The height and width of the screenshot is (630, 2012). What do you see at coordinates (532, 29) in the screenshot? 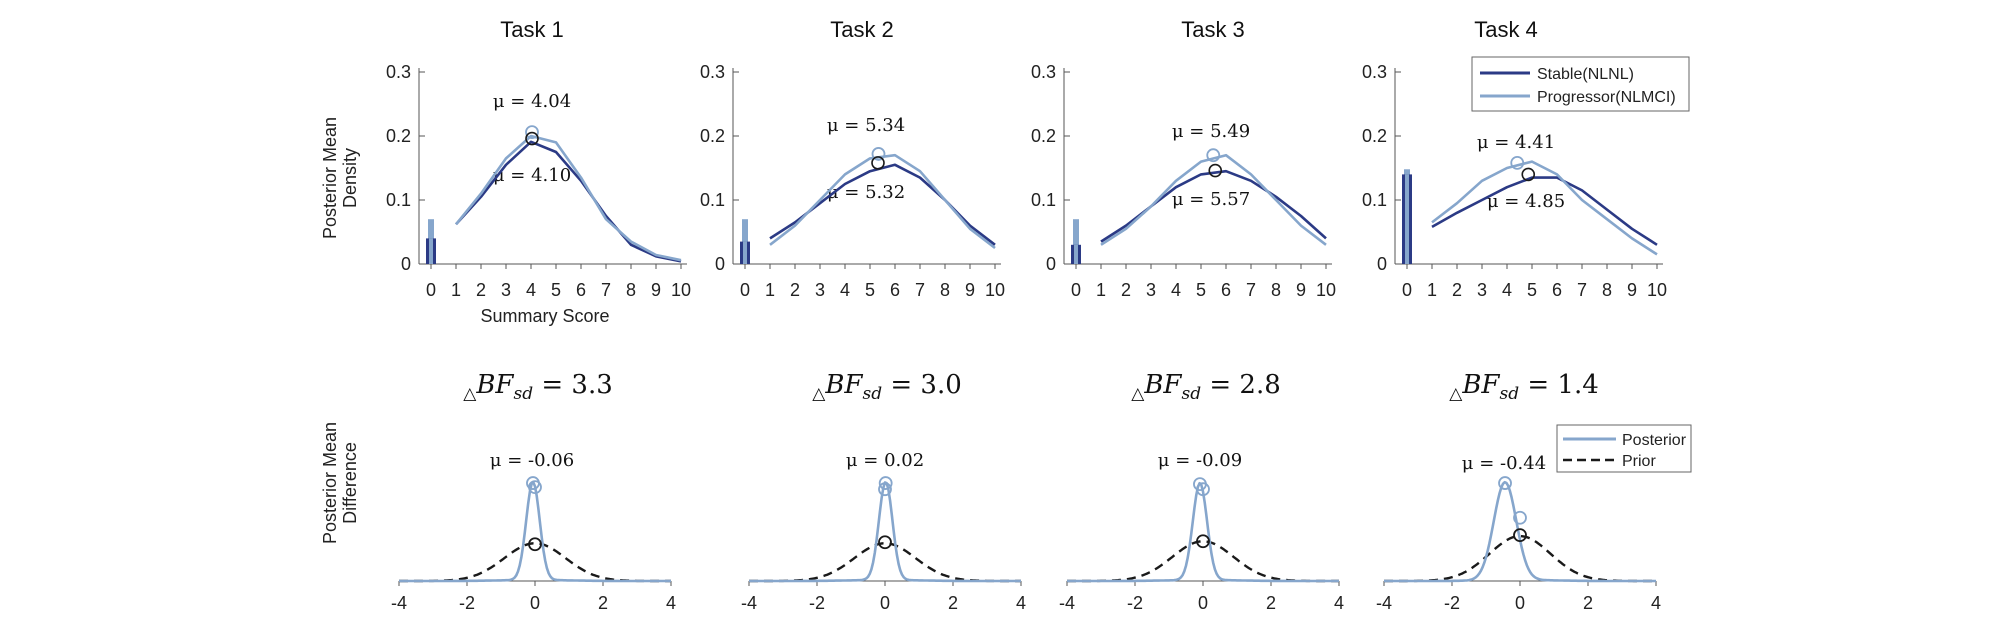
I see `panel-title: Task 1` at bounding box center [532, 29].